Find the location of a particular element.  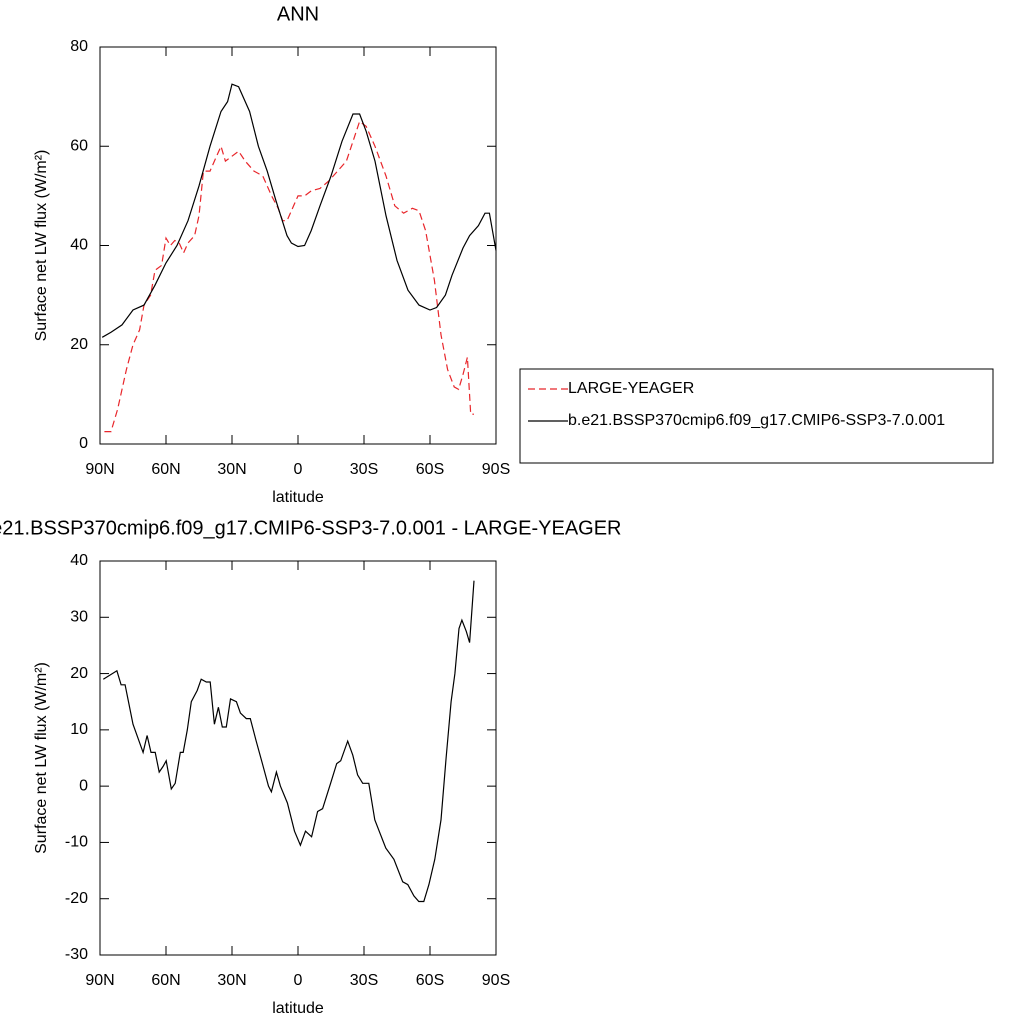

y-tick-label: -20 is located at coordinates (76, 898).